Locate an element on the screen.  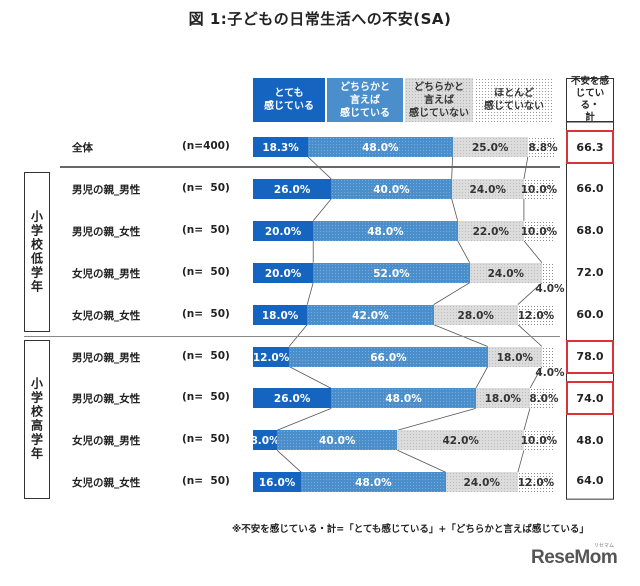
data-label: 22.0% is located at coordinates (490, 231).